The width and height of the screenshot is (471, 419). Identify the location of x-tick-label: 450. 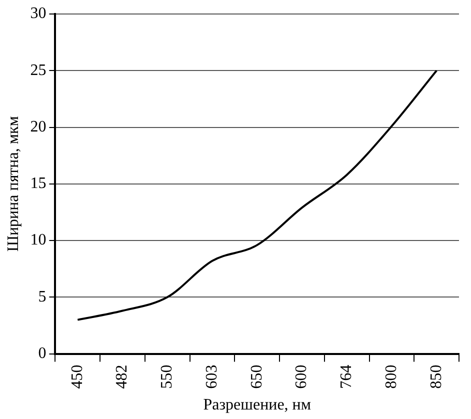
(77, 376).